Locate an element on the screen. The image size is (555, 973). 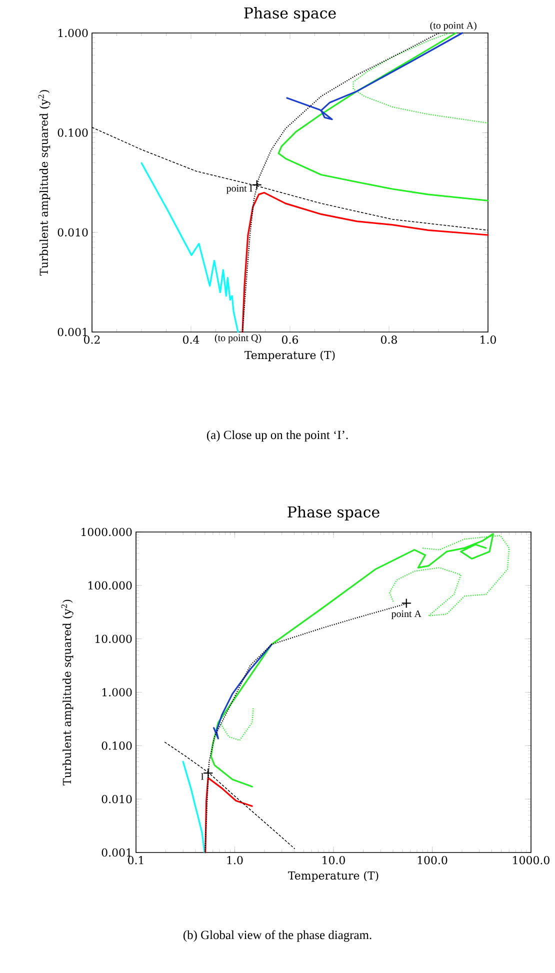
x-tick-label: 0.6 is located at coordinates (290, 340).